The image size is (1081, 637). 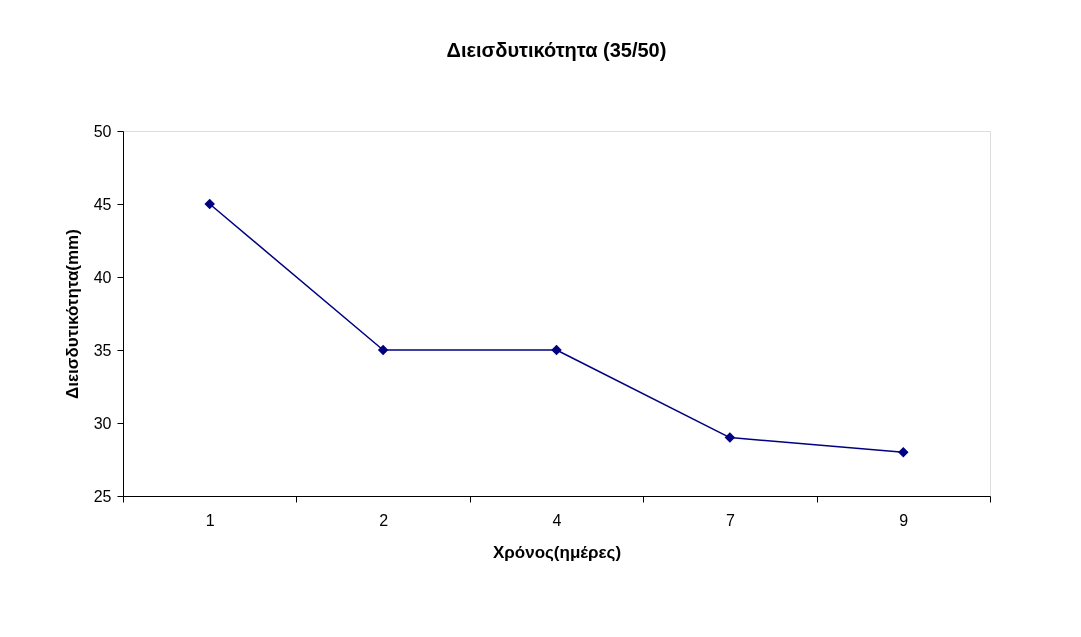 I want to click on y-tick-label: 35, so click(x=102, y=350).